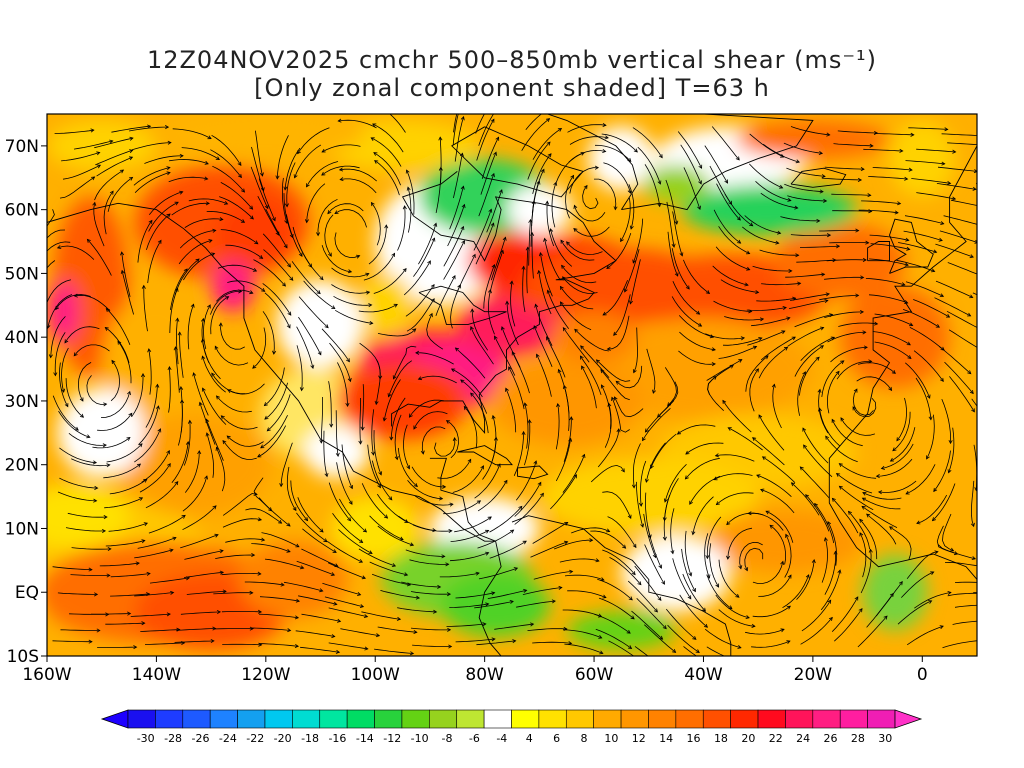  Describe the element at coordinates (196, 719) in the screenshot. I see `colorbar-swatch` at that location.